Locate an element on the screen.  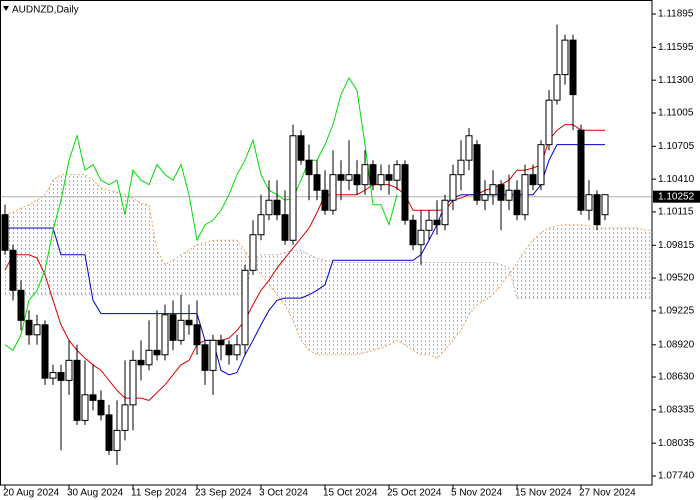
x-tick-label: 3 Oct 2024 is located at coordinates (283, 493).